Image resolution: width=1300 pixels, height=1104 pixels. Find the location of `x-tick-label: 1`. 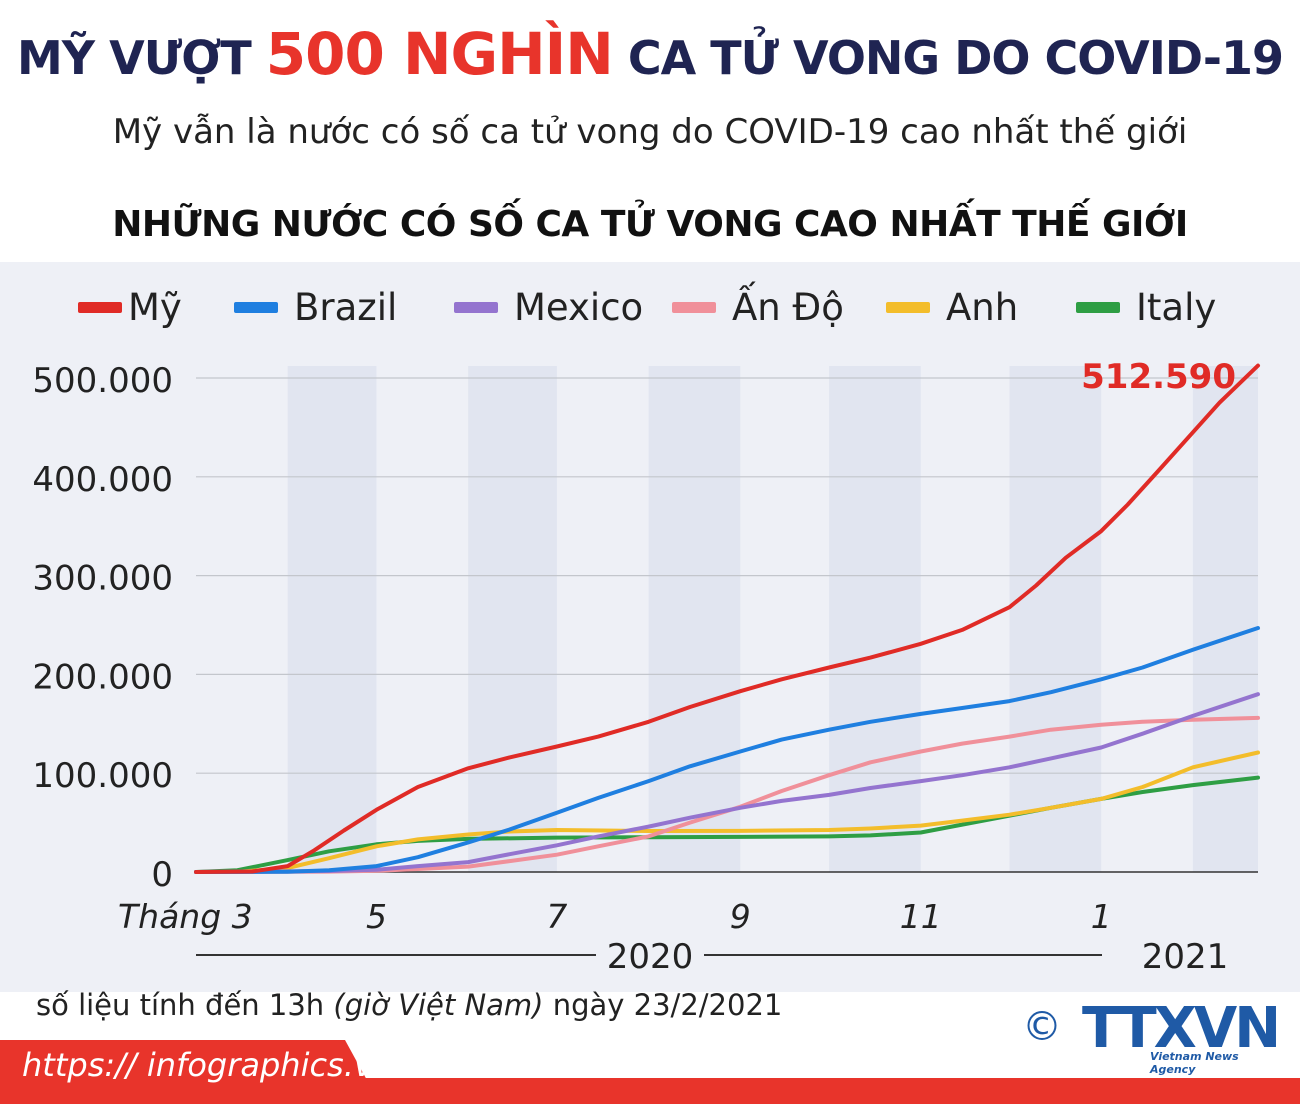

x-tick-label: 1 is located at coordinates (1101, 916).